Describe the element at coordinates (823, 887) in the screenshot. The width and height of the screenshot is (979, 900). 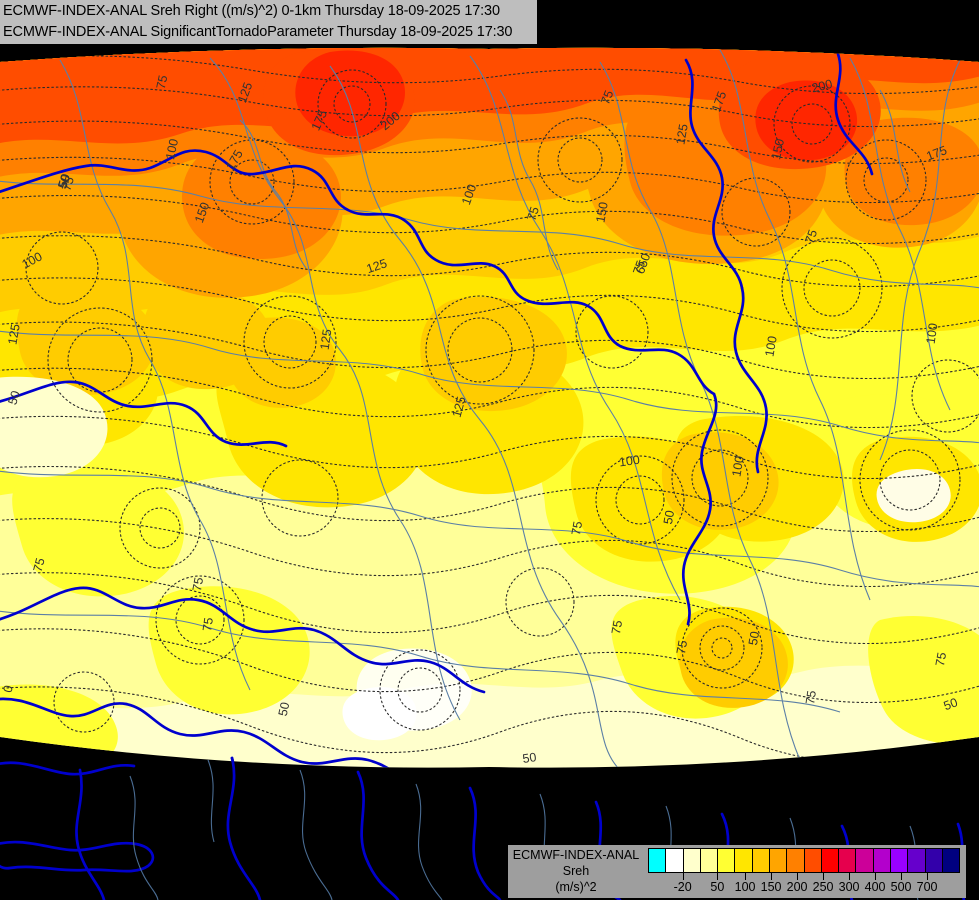
I see `legend-tick-5: 250` at that location.